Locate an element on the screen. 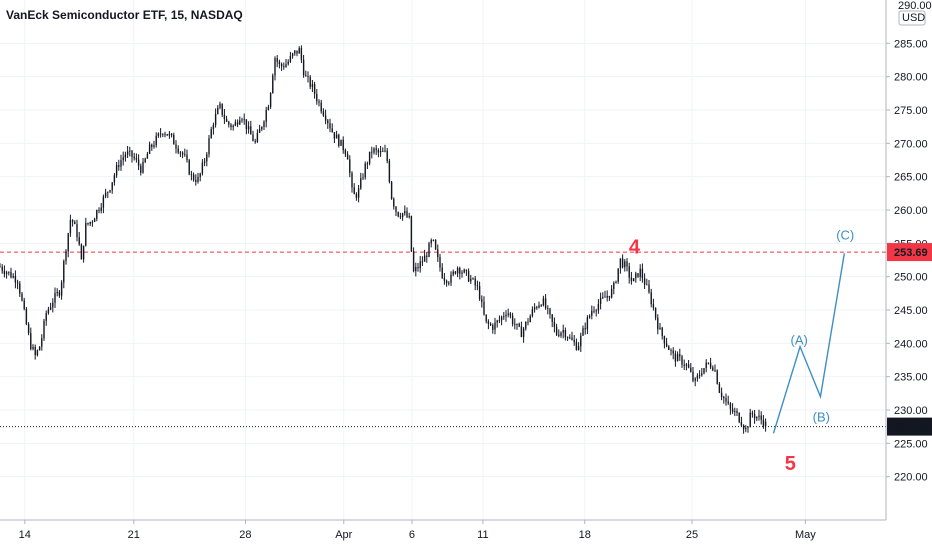 Image resolution: width=932 pixels, height=550 pixels. currency-box is located at coordinates (912, 18).